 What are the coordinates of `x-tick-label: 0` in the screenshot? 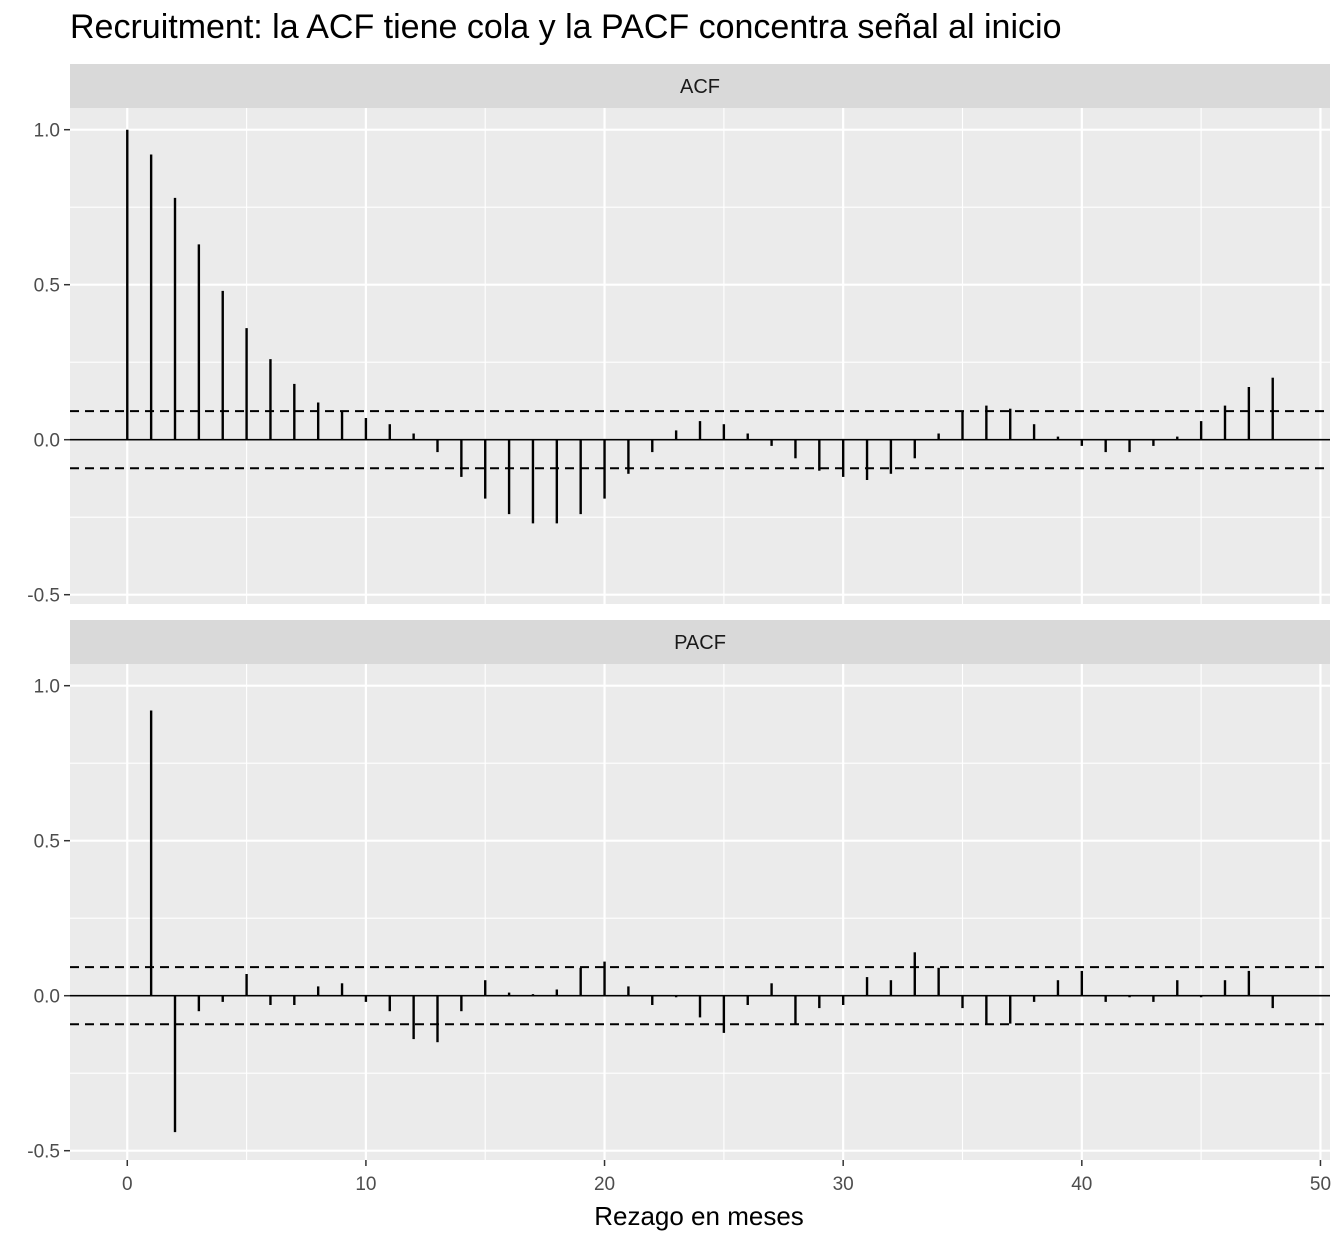 It's located at (127, 1184).